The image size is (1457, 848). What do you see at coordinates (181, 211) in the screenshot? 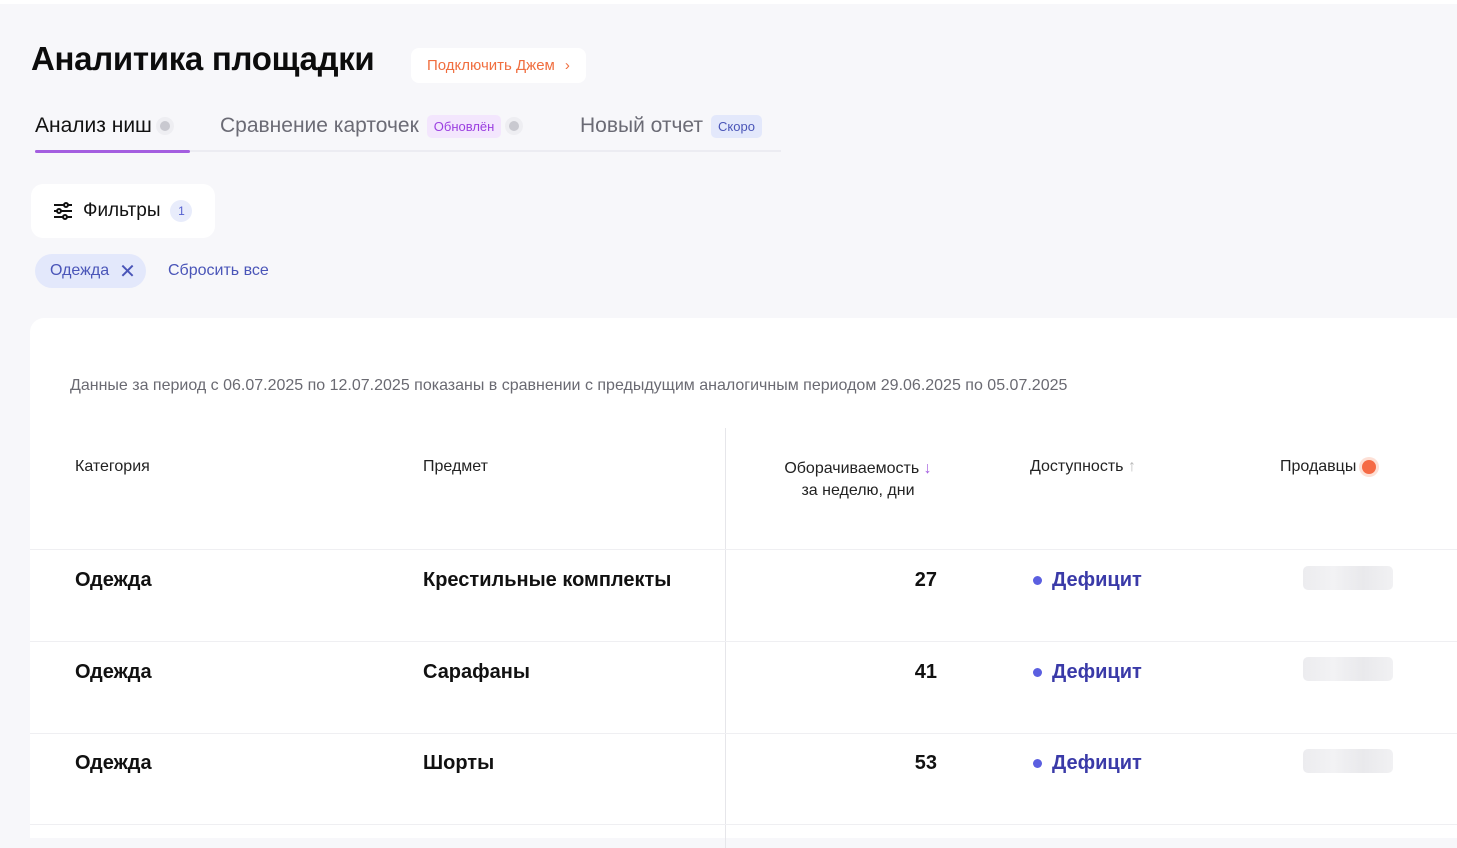
I see `filters-count-badge: 1` at bounding box center [181, 211].